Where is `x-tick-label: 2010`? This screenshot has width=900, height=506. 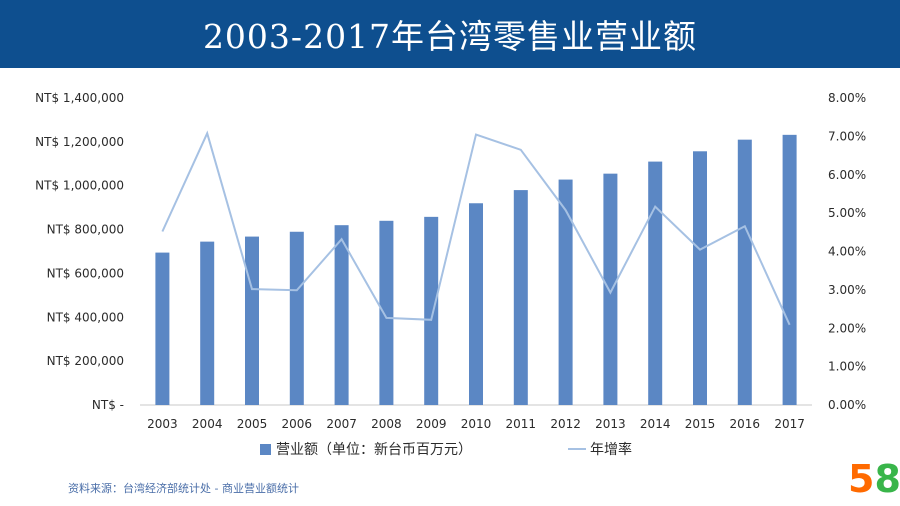
x-tick-label: 2010 is located at coordinates (476, 424).